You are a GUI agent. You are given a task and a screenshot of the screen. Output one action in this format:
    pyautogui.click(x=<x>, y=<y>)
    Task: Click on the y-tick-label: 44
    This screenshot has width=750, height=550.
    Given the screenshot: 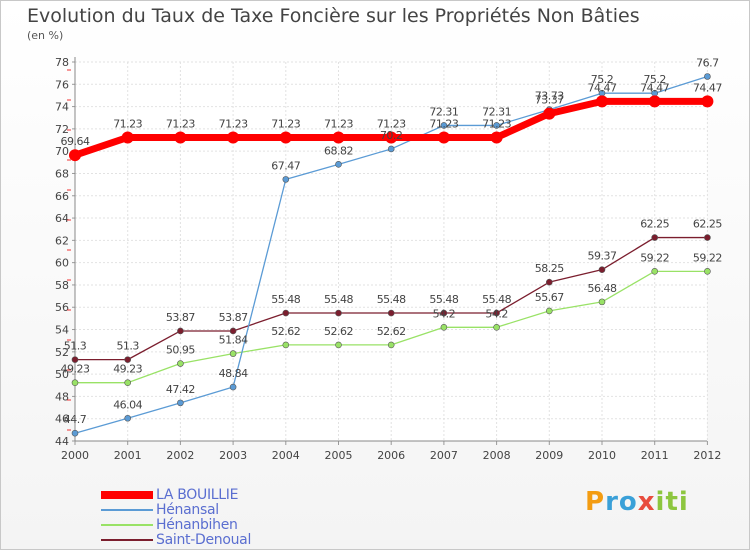 What is the action you would take?
    pyautogui.click(x=62, y=441)
    